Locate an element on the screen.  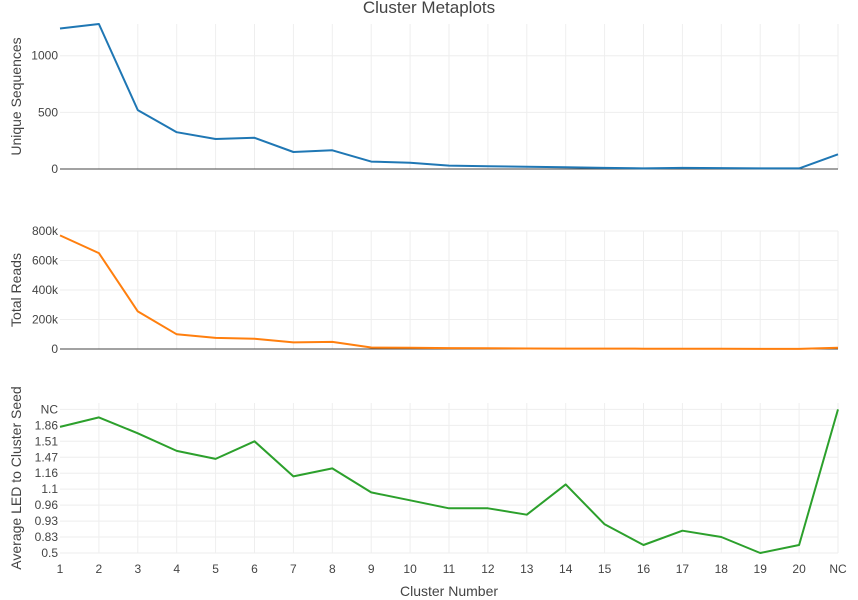
x-tick-label: 19 is located at coordinates (761, 569).